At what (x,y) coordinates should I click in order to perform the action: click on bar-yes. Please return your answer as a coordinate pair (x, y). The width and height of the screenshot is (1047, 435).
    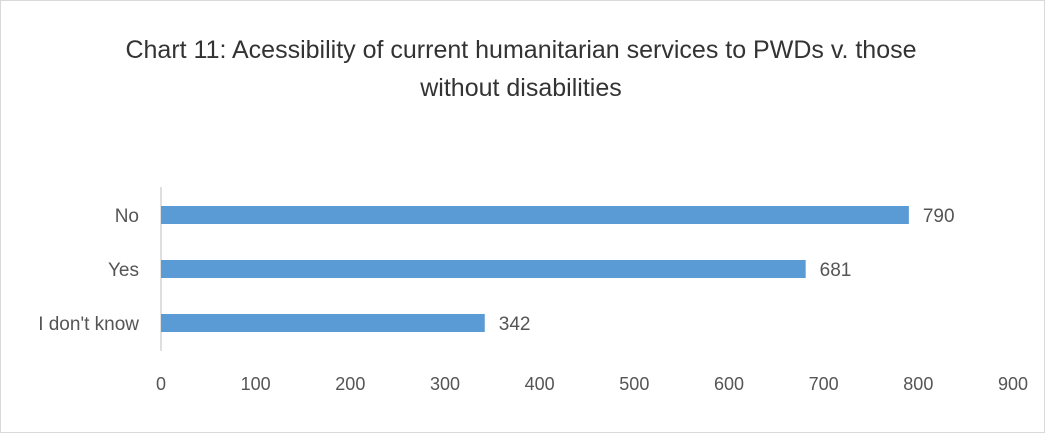
    Looking at the image, I should click on (483, 269).